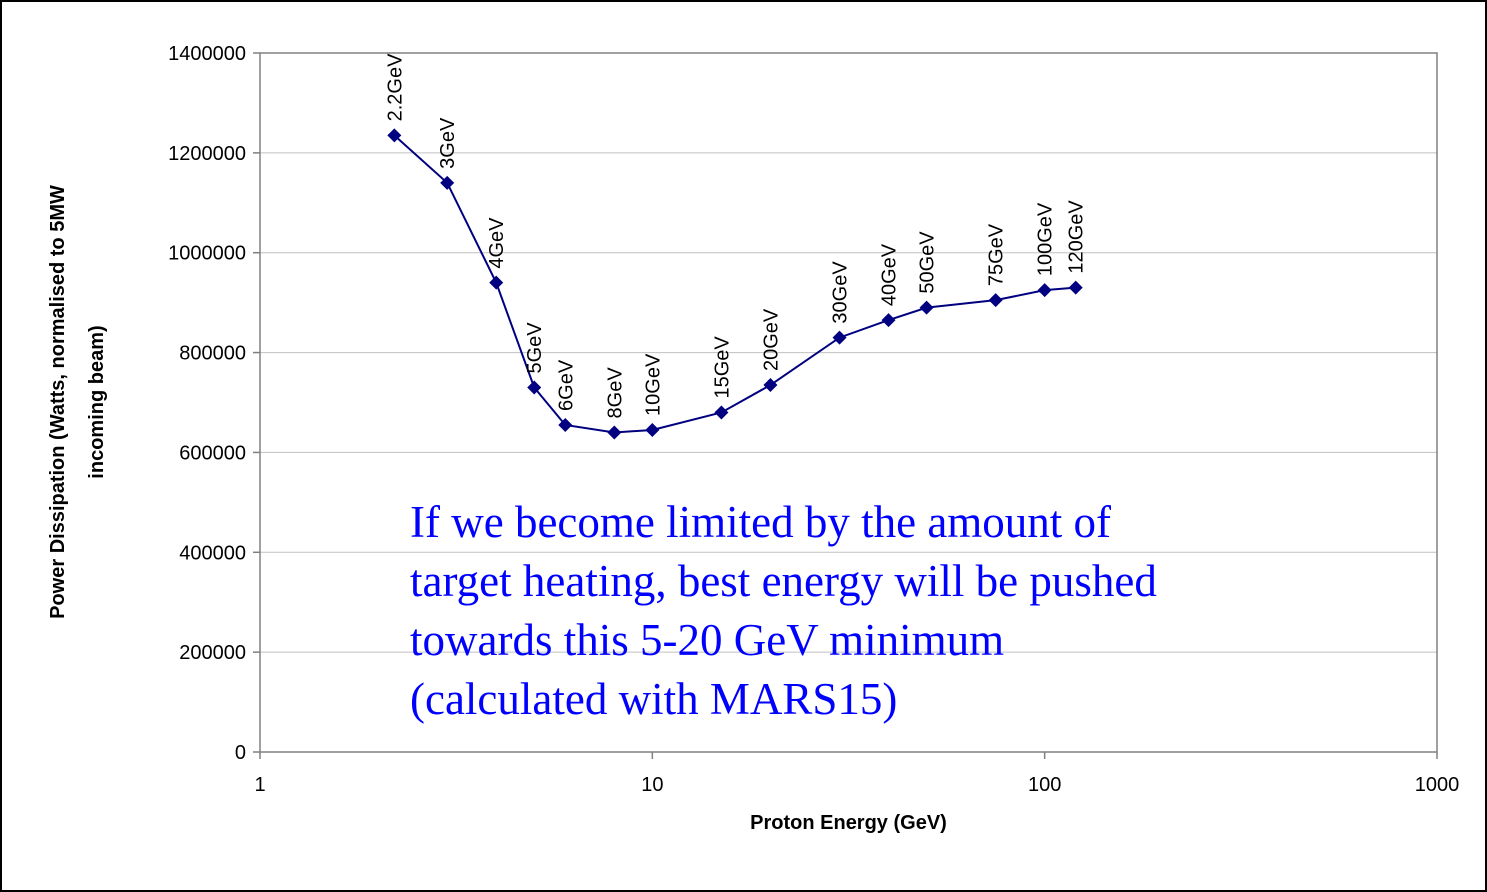 The width and height of the screenshot is (1487, 892). What do you see at coordinates (1046, 239) in the screenshot?
I see `point-label: 100GeV` at bounding box center [1046, 239].